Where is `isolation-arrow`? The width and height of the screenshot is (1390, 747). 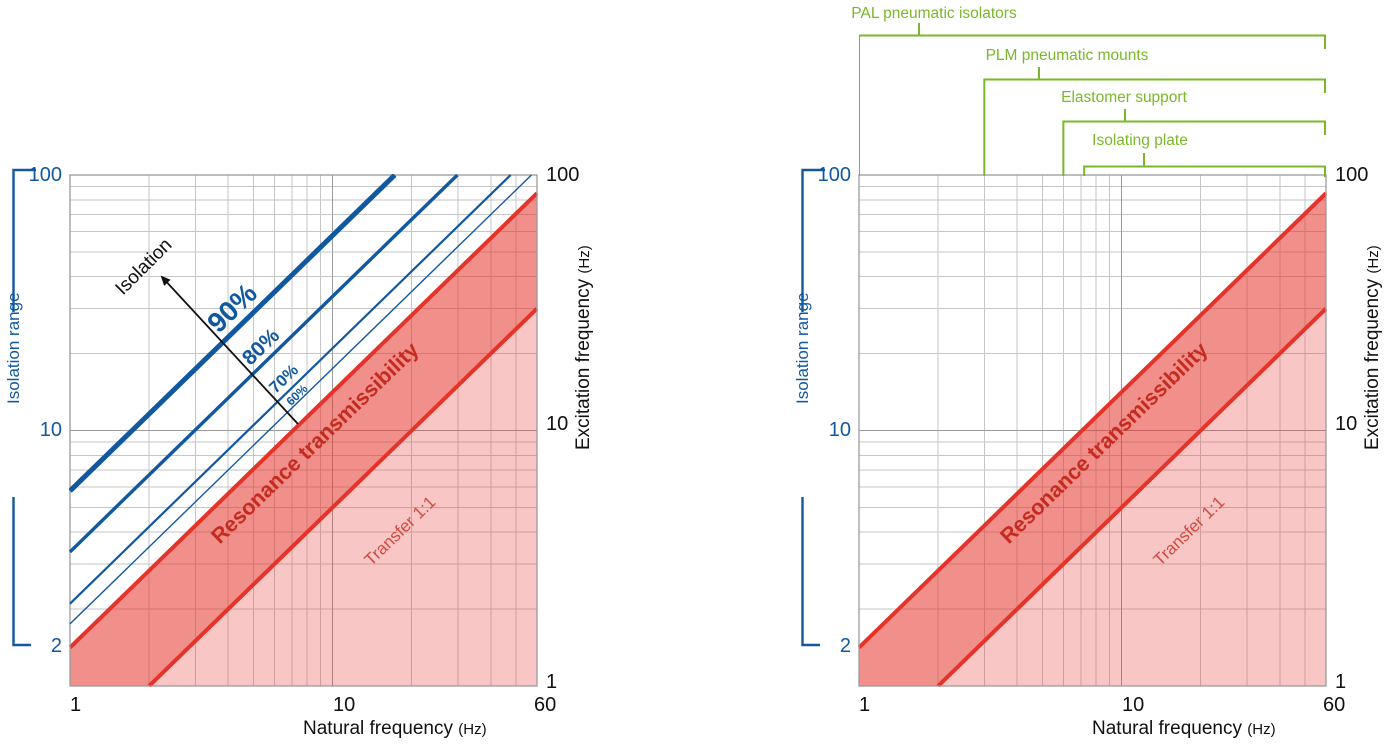 isolation-arrow is located at coordinates (229, 350).